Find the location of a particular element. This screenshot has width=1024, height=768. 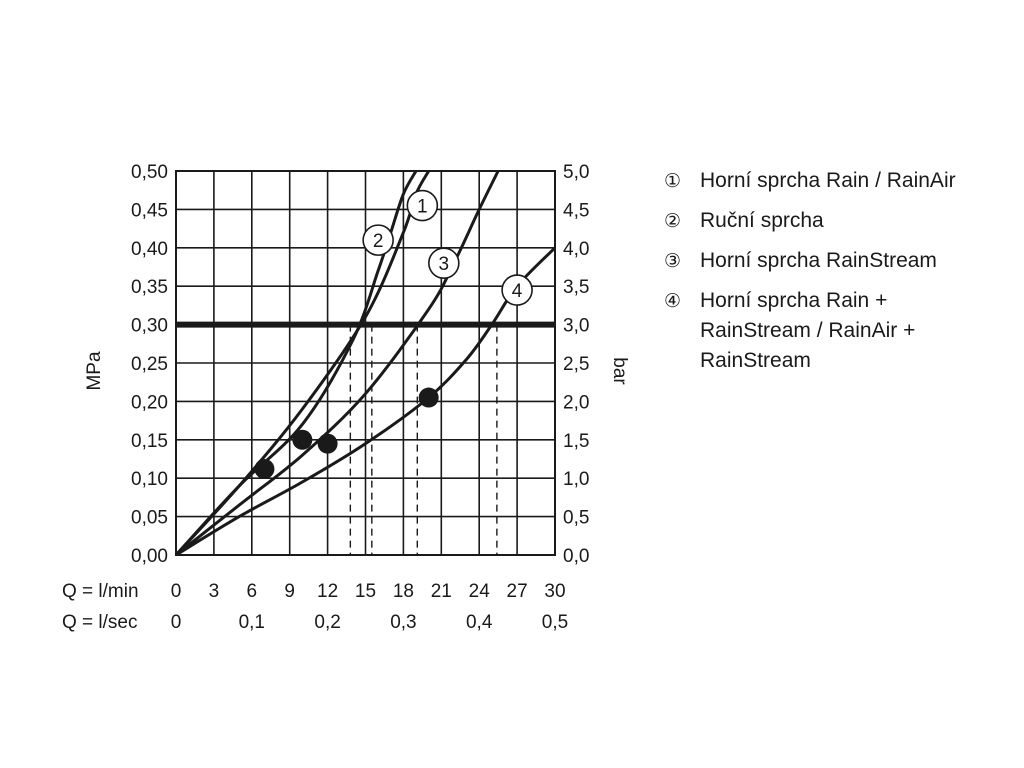

series-label-1: 1 is located at coordinates (422, 205).